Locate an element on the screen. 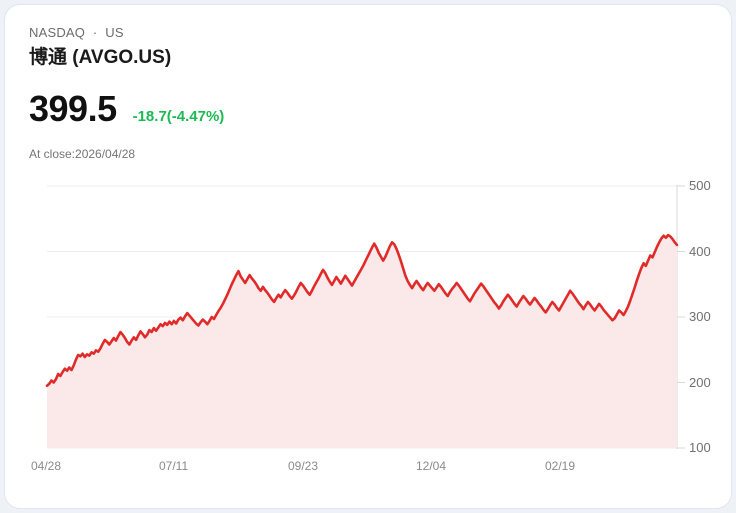 This screenshot has width=736, height=513. x-axis-label: 02/19 is located at coordinates (560, 466).